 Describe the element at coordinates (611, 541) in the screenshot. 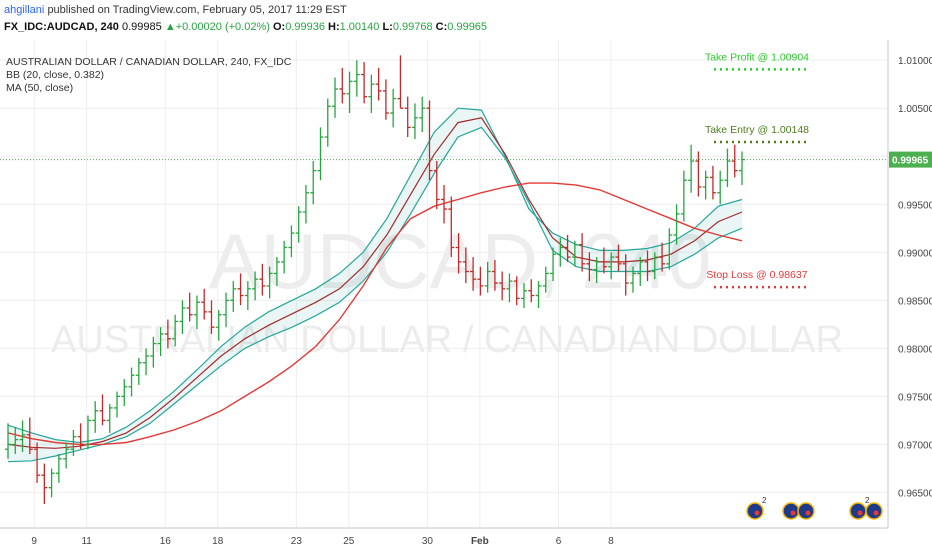

I see `time-tick-label: 8` at that location.